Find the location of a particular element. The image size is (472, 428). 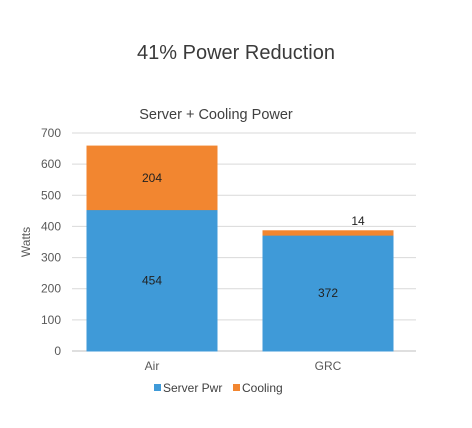

category-label: GRC is located at coordinates (328, 366).